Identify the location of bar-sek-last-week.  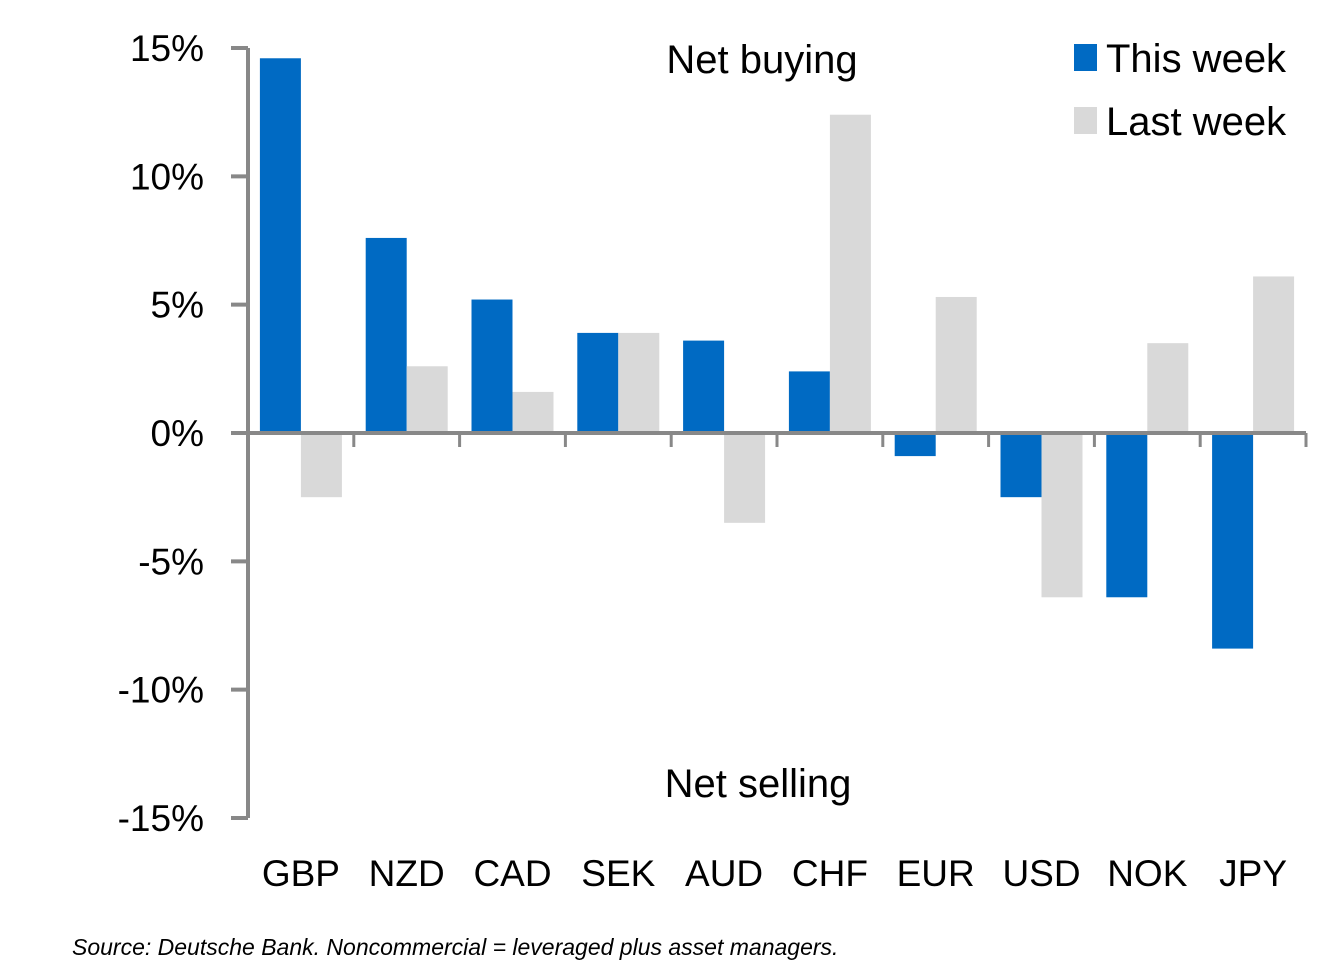
(639, 382).